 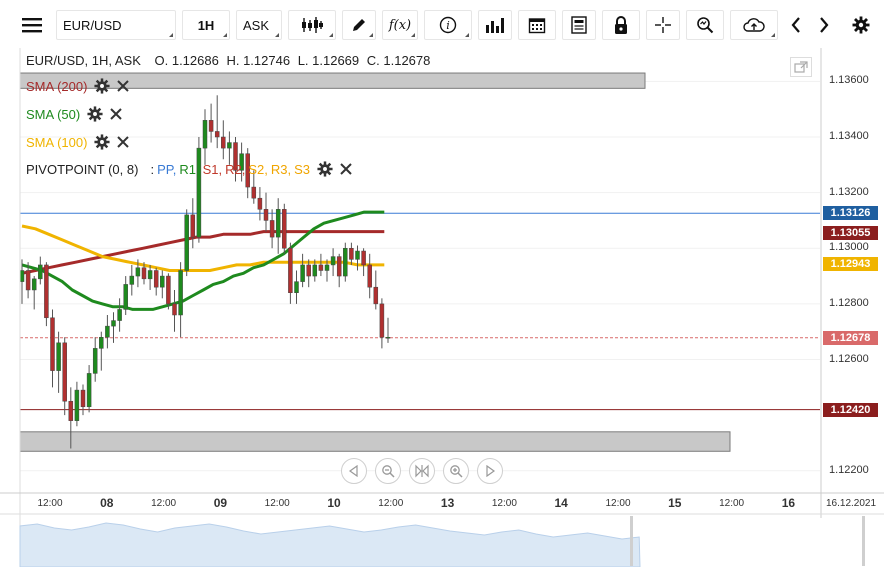 I want to click on pencil-icon, so click(x=359, y=25).